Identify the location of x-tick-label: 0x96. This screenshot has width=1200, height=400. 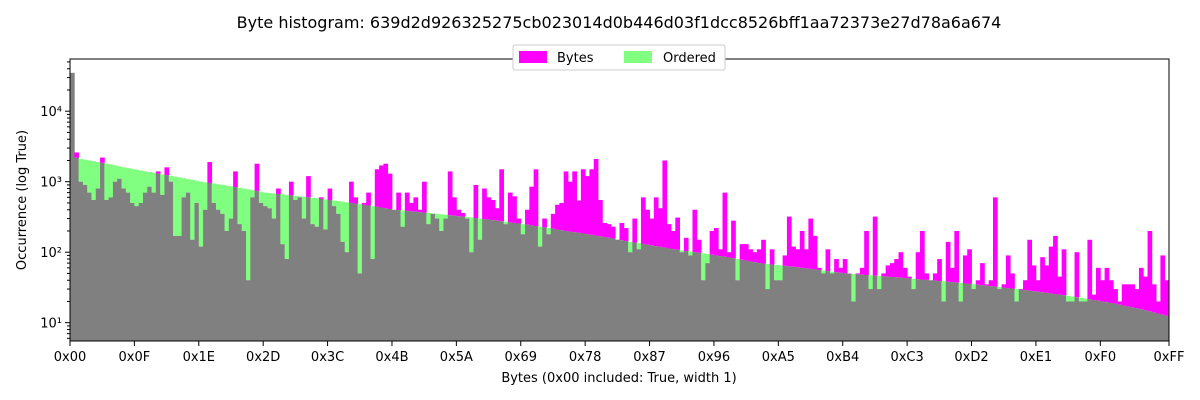
(714, 357).